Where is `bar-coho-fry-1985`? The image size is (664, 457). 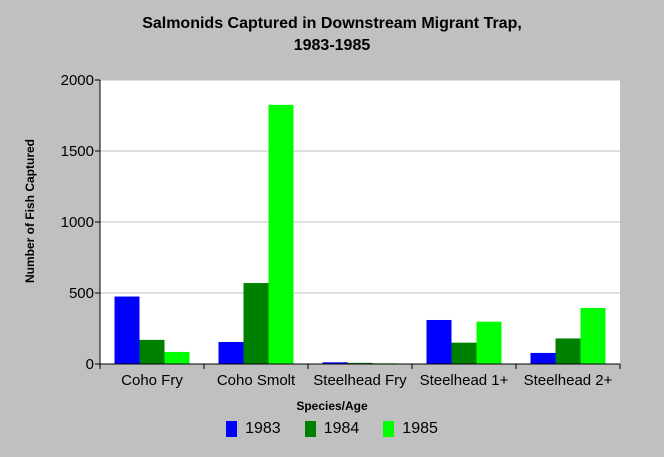
bar-coho-fry-1985 is located at coordinates (177, 357).